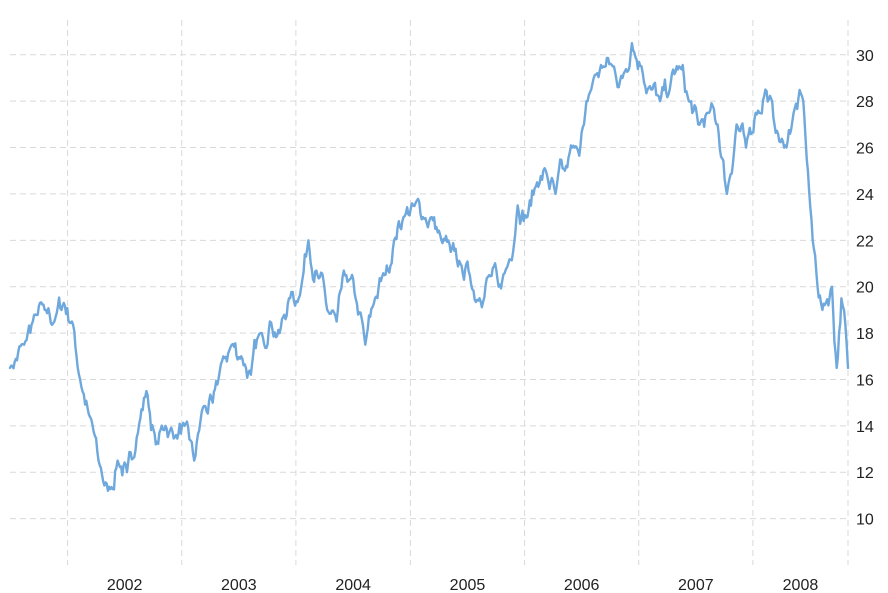  What do you see at coordinates (468, 585) in the screenshot?
I see `x-tick-label: 2005` at bounding box center [468, 585].